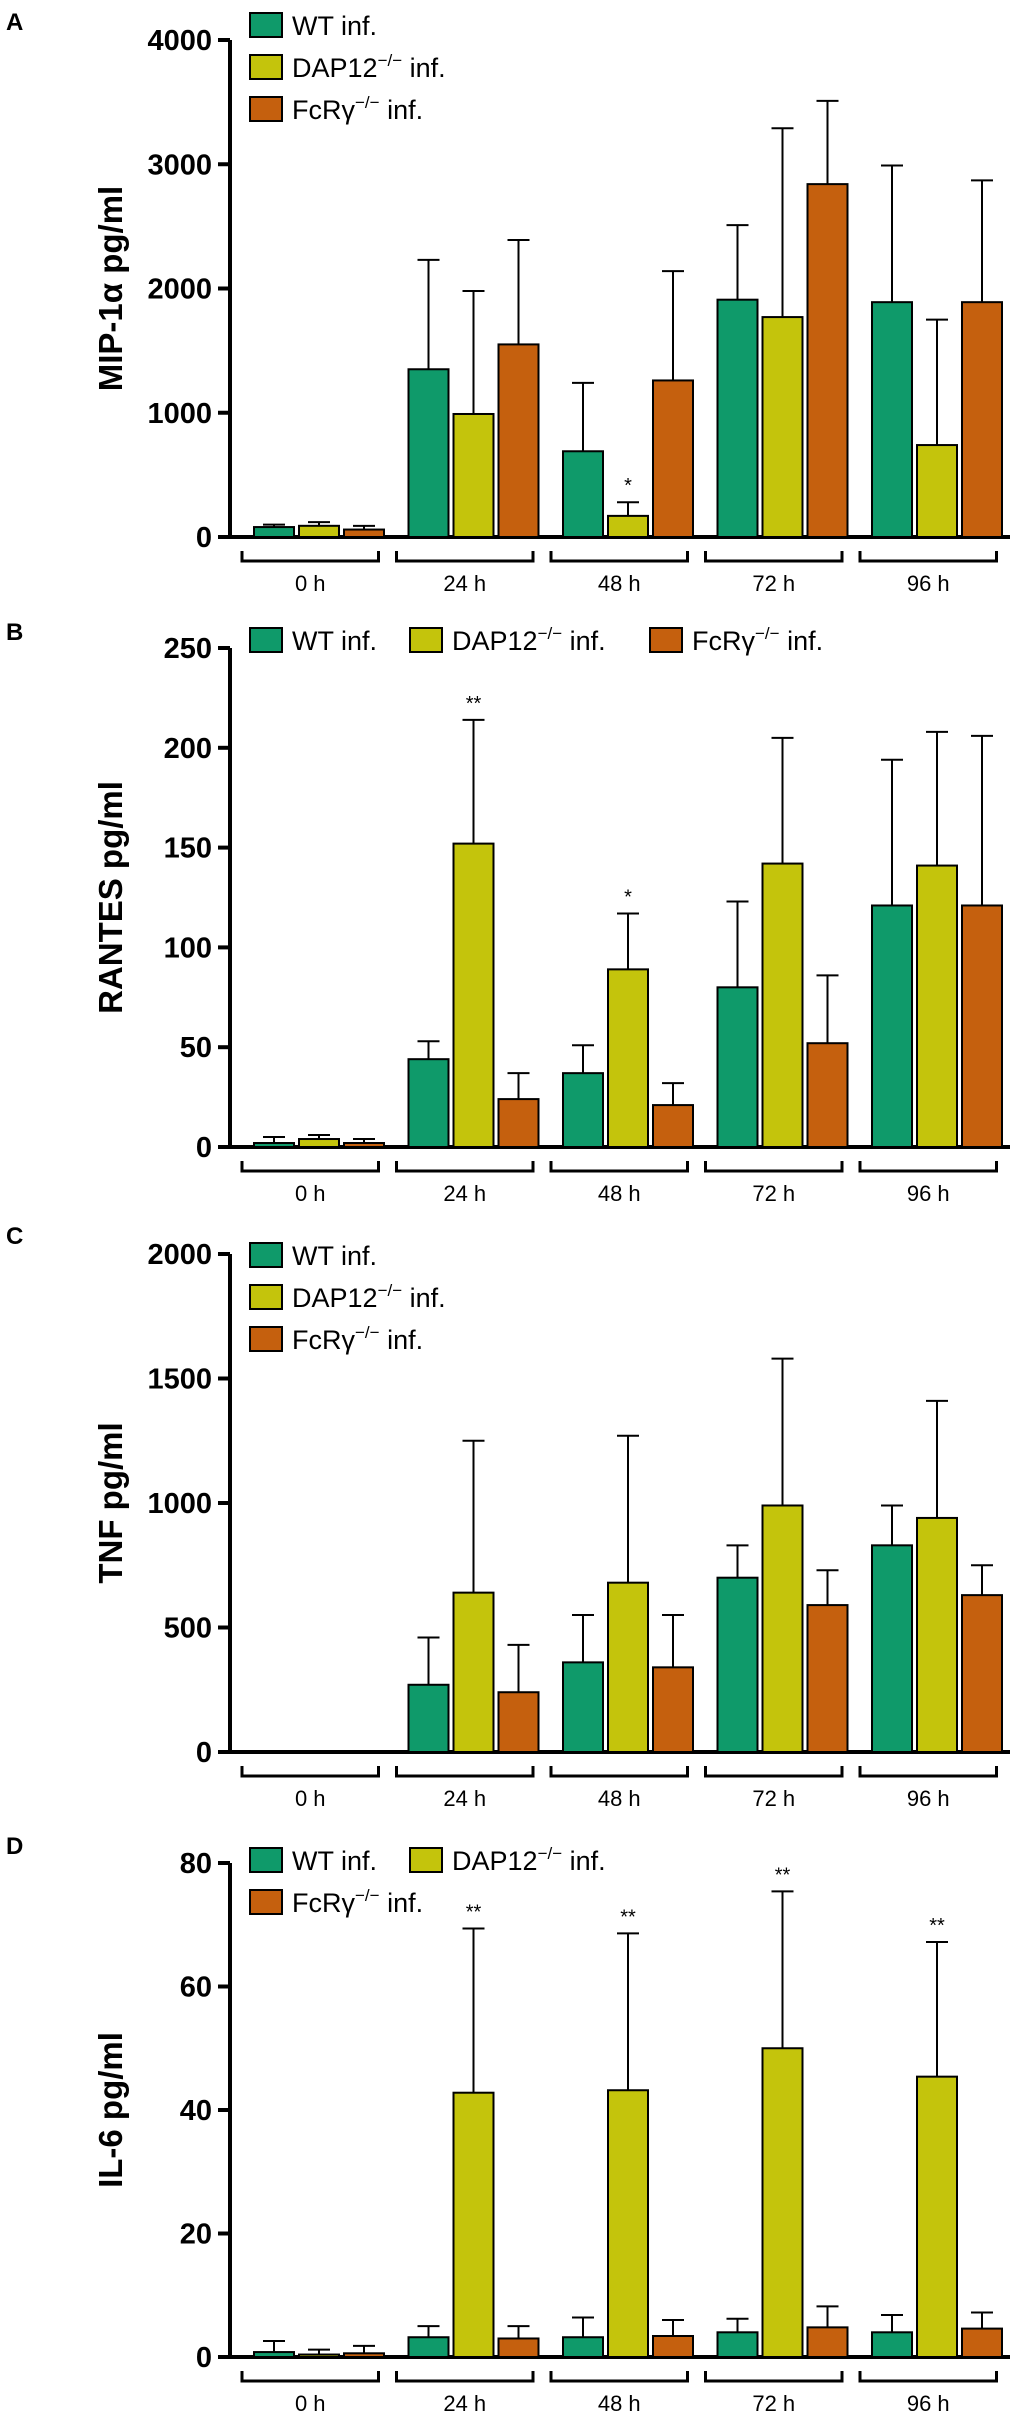  I want to click on y-tick-label: 2000, so click(179, 1255).